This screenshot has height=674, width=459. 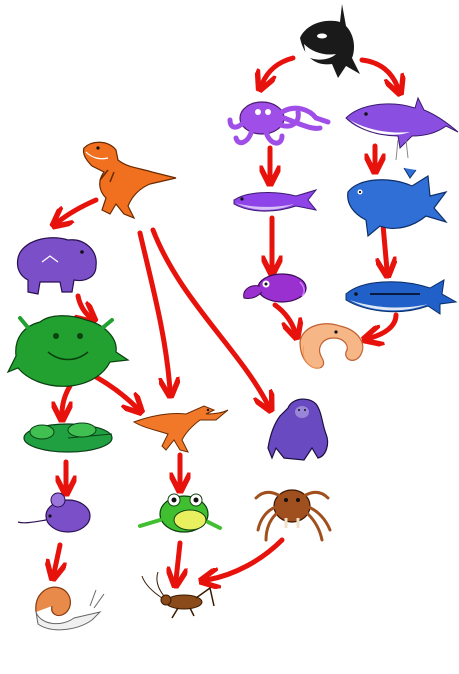 What do you see at coordinates (279, 69) in the screenshot?
I see `edge-orca-octopus` at bounding box center [279, 69].